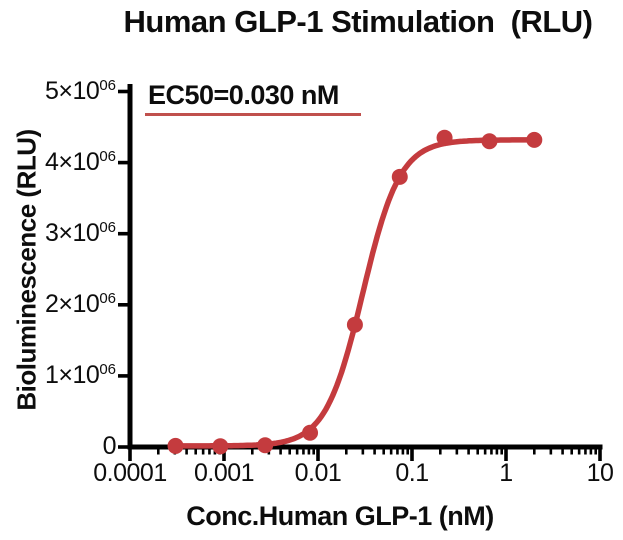  Describe the element at coordinates (130, 473) in the screenshot. I see `x-tick-label: 0.0001` at that location.